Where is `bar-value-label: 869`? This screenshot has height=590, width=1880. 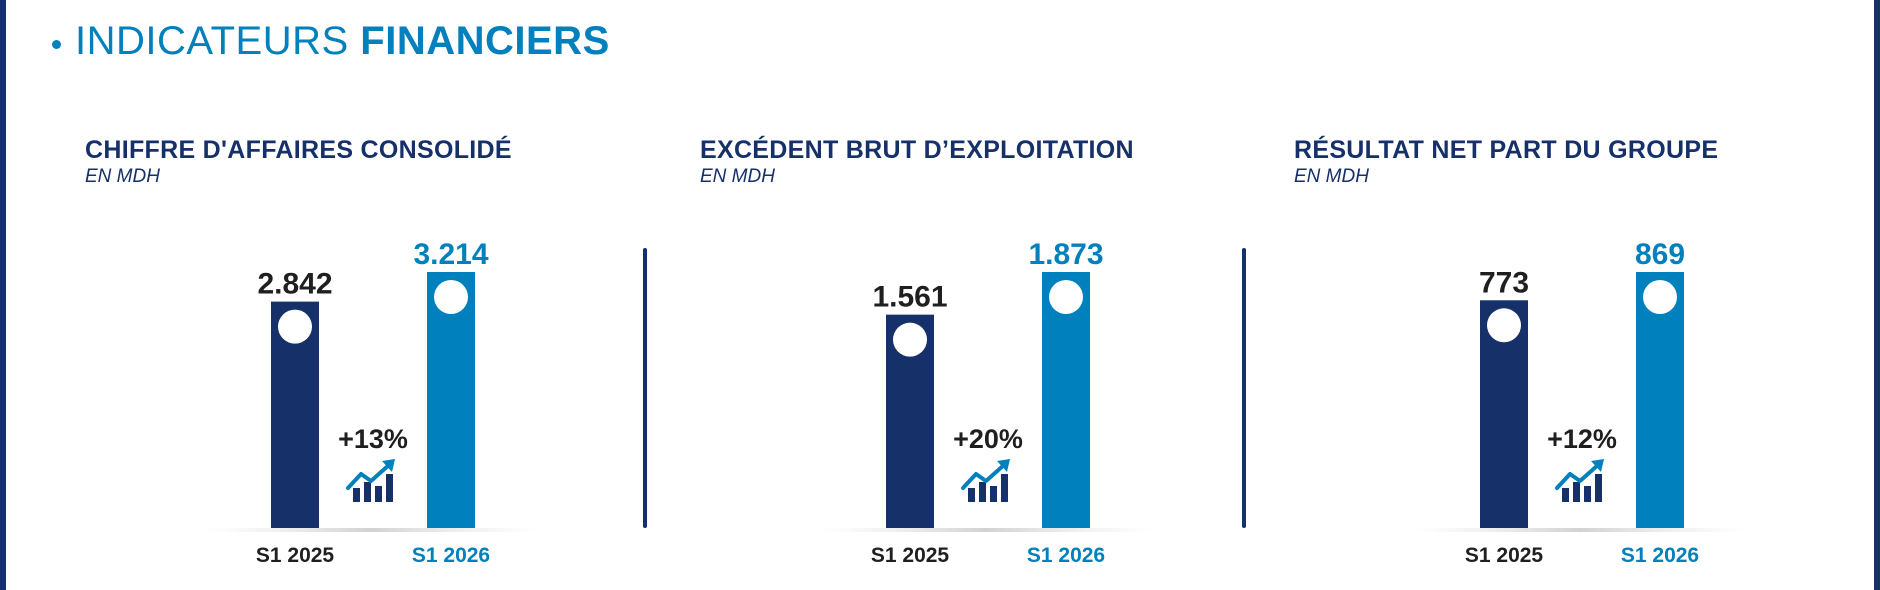
bar-value-label: 869 is located at coordinates (1660, 254).